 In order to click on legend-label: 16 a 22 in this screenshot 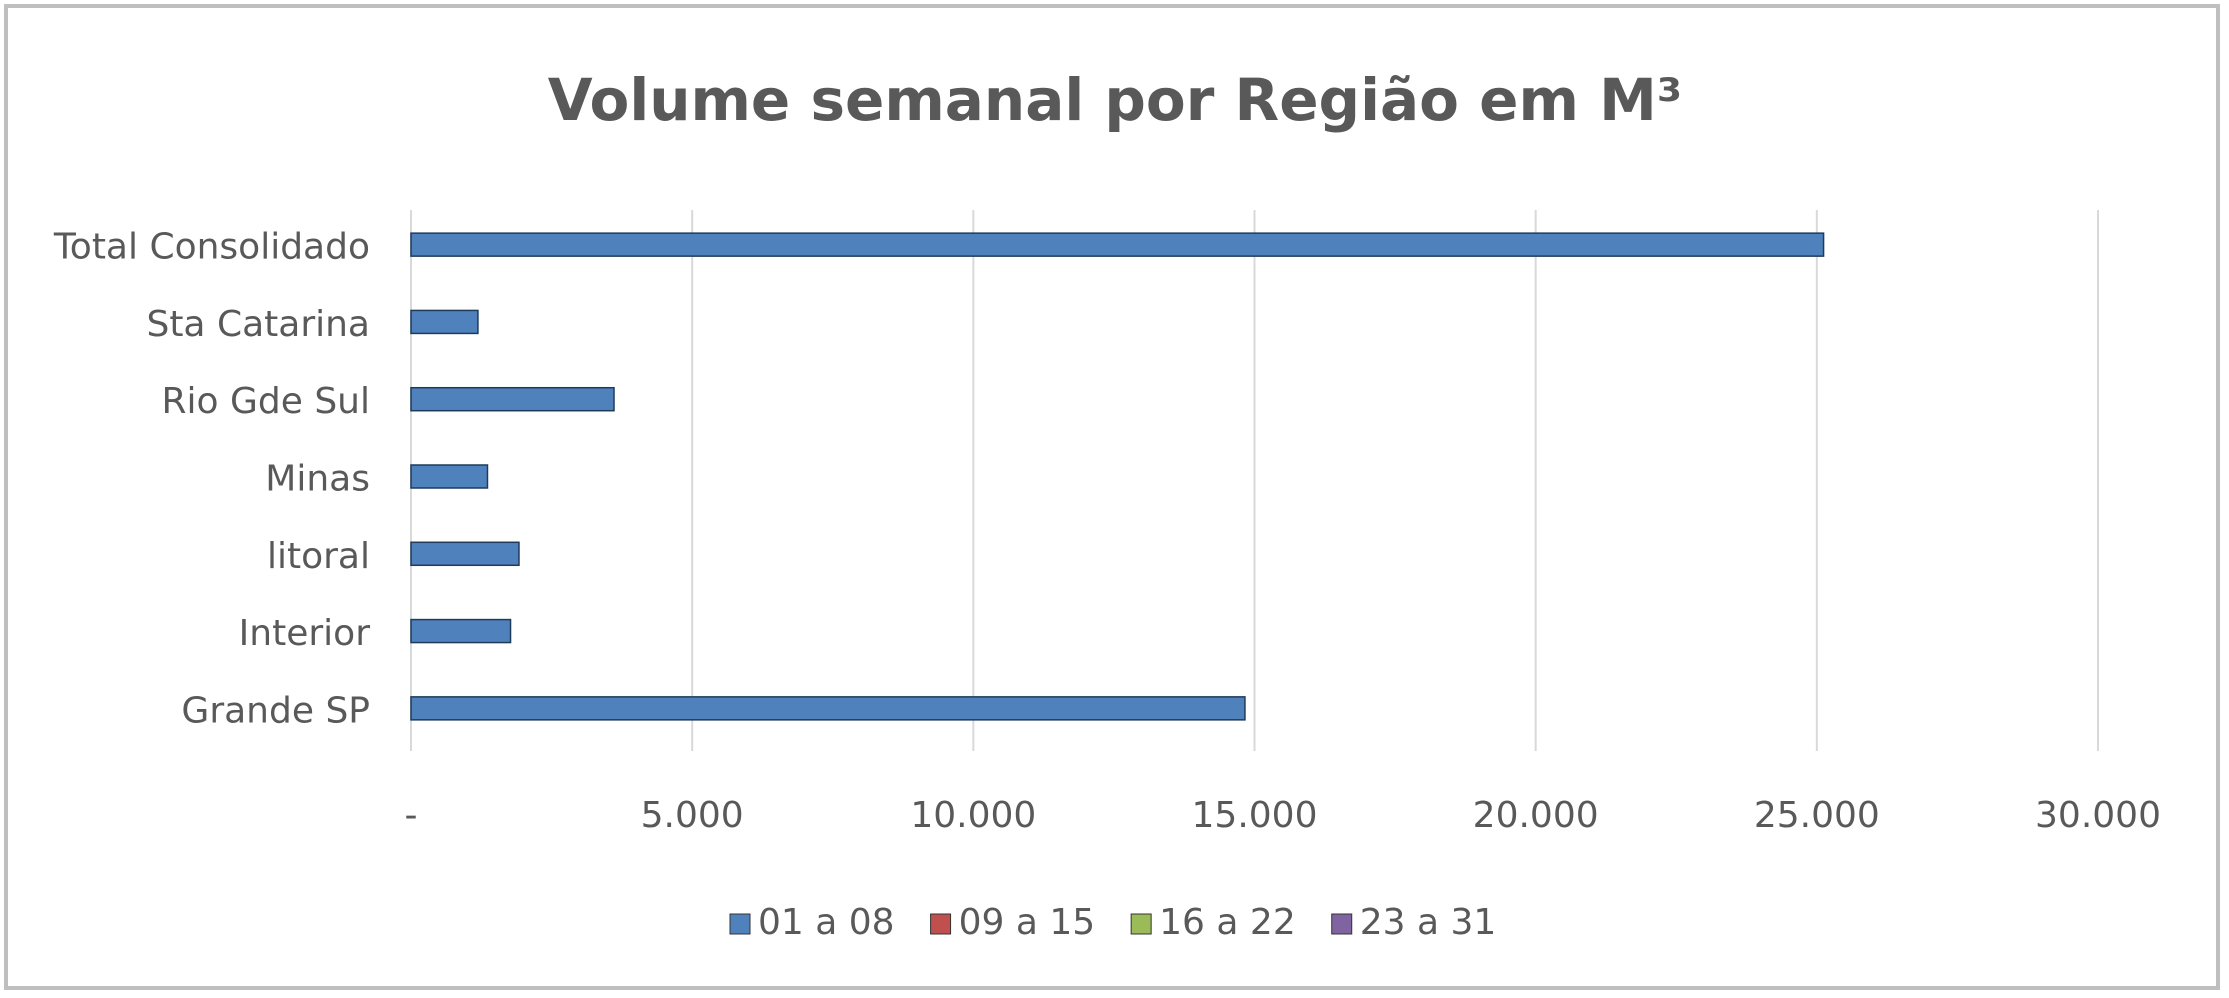, I will do `click(1227, 922)`.